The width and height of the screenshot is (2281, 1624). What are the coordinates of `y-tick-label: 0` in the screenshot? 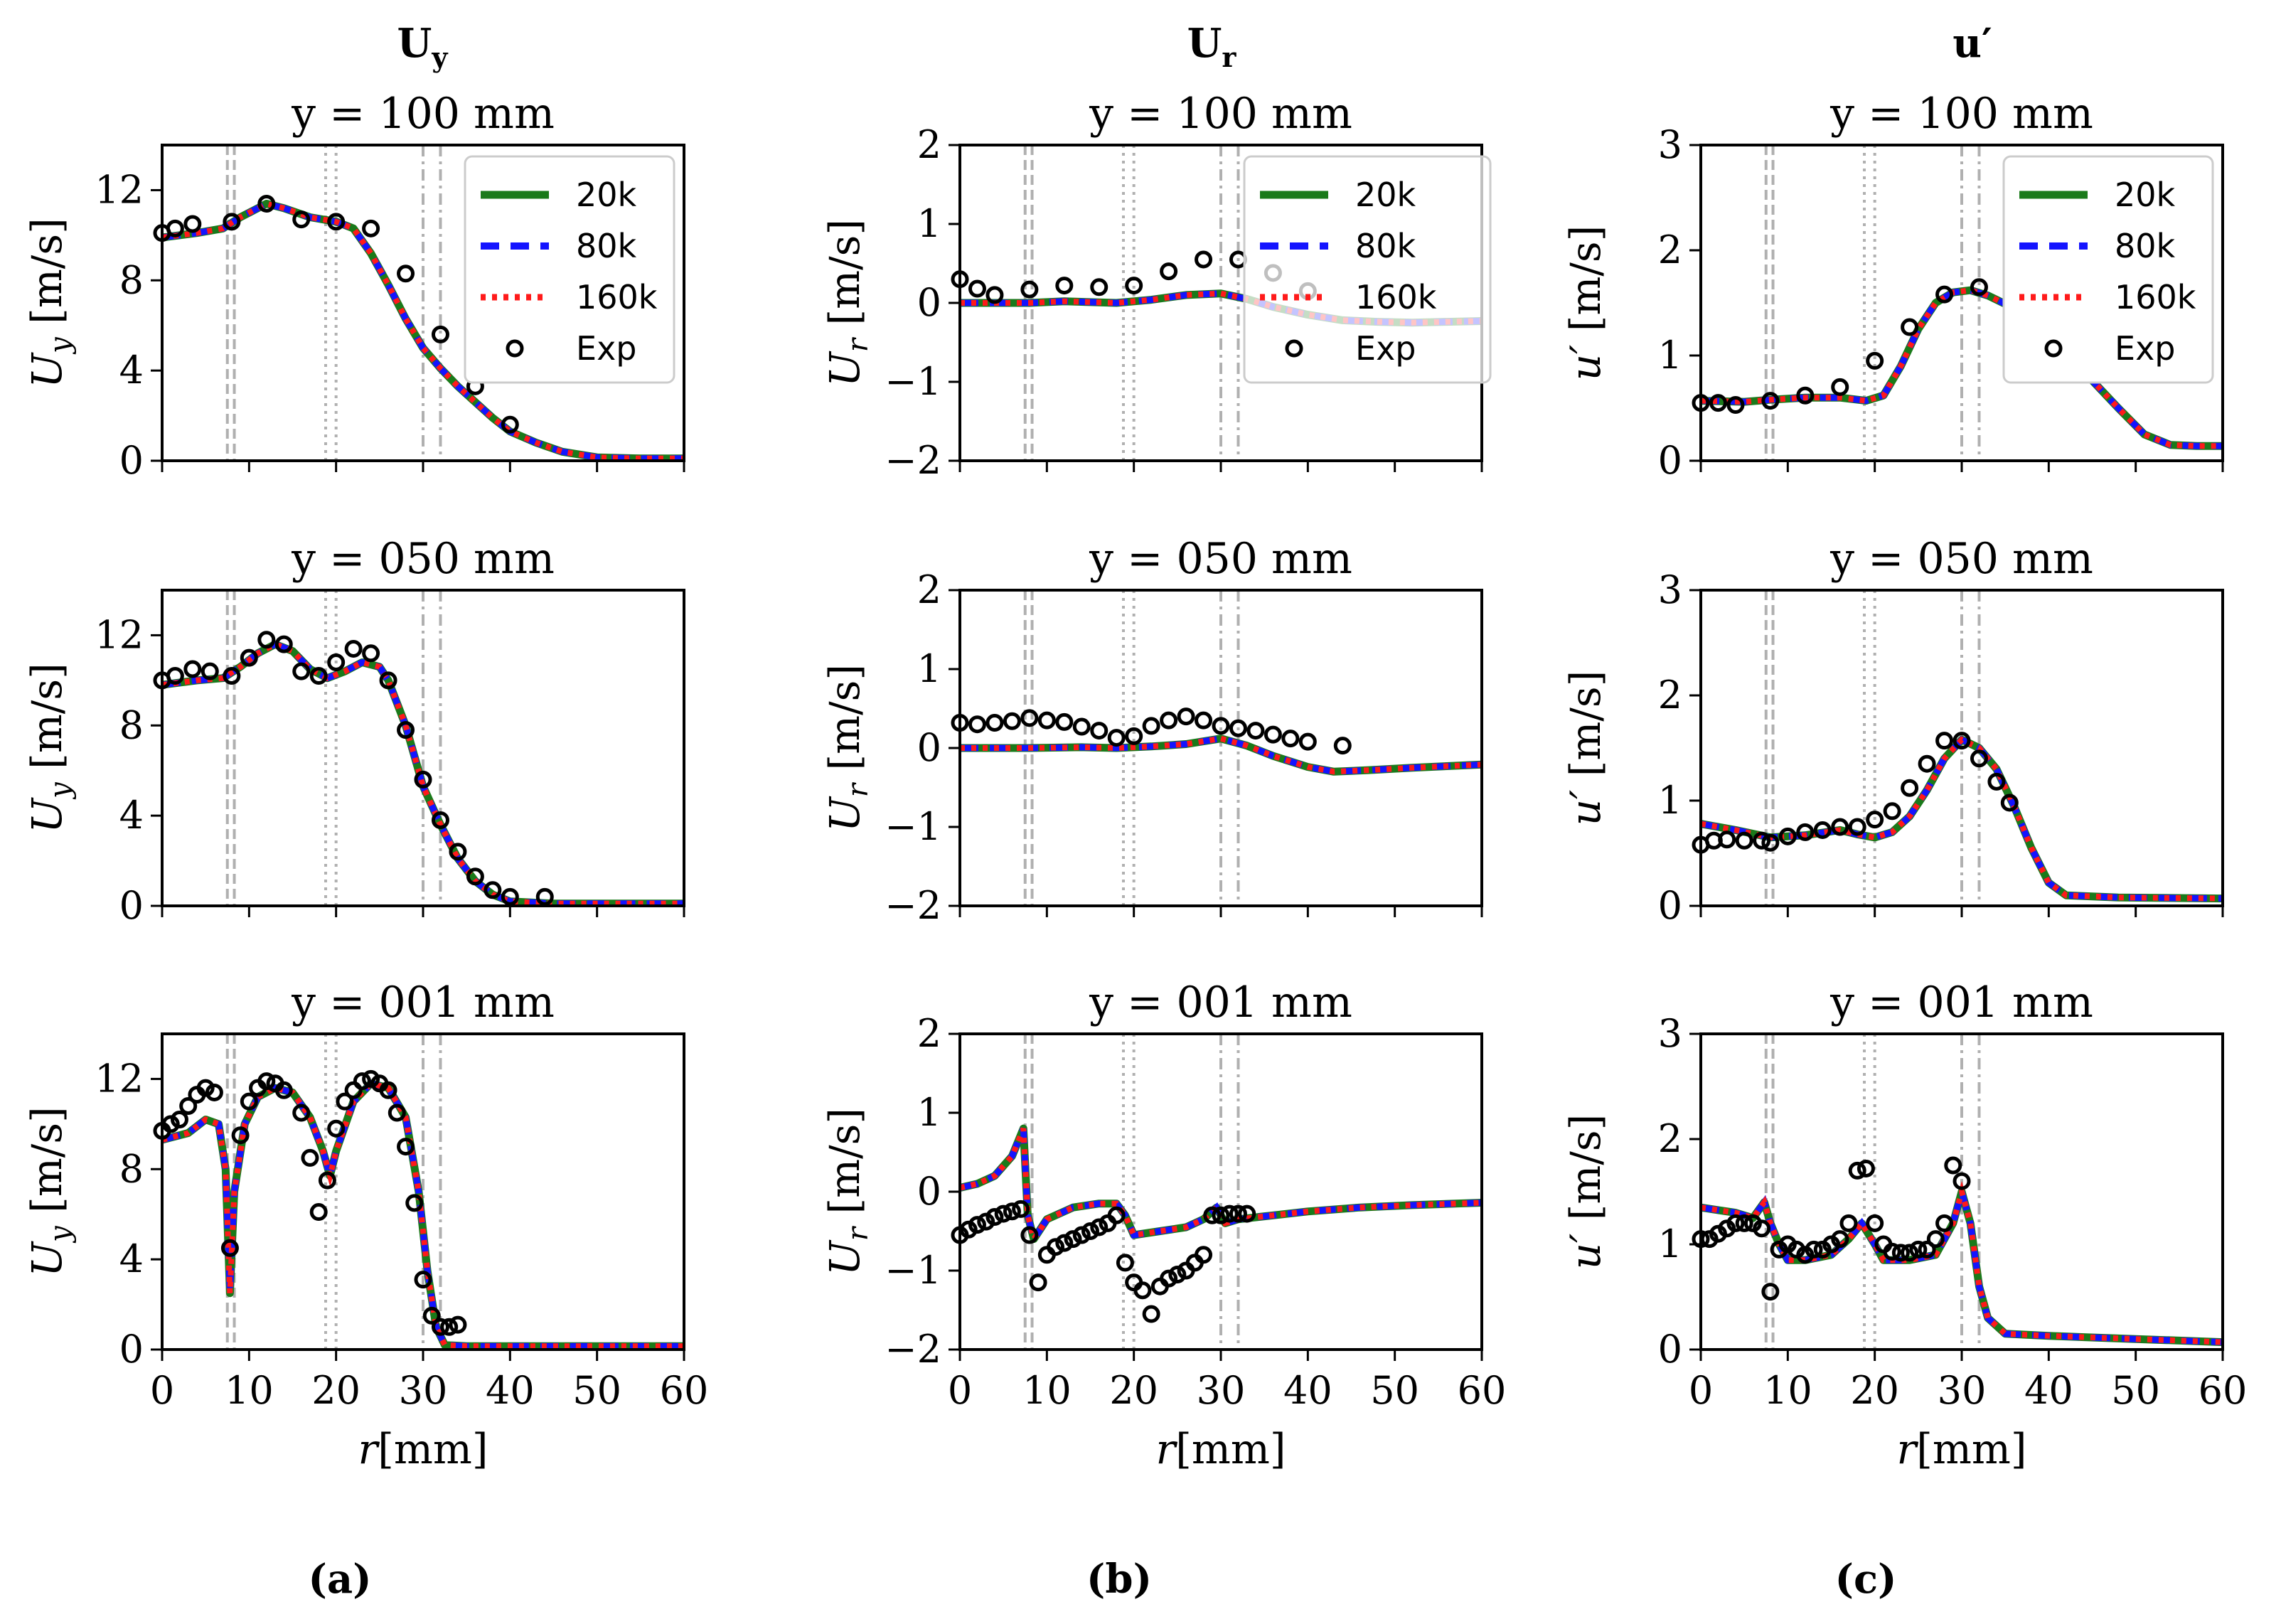 It's located at (131, 1349).